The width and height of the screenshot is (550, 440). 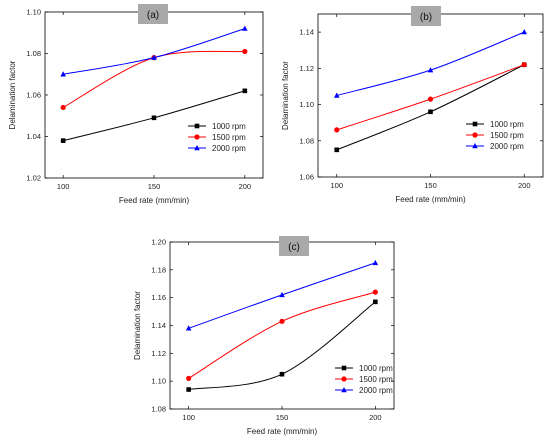 I want to click on y-tick-label: 1.18, so click(x=158, y=269).